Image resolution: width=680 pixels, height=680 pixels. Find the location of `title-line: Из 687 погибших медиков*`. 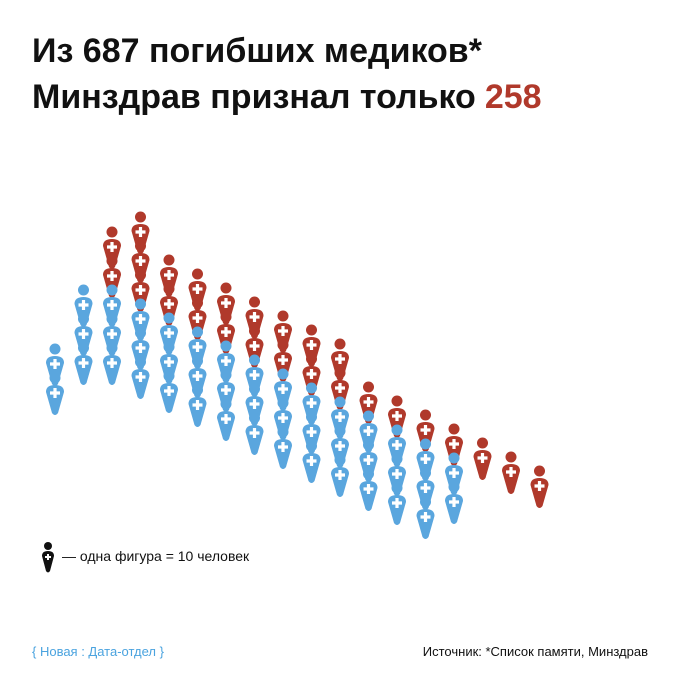

title-line: Из 687 погибших медиков* is located at coordinates (257, 51).